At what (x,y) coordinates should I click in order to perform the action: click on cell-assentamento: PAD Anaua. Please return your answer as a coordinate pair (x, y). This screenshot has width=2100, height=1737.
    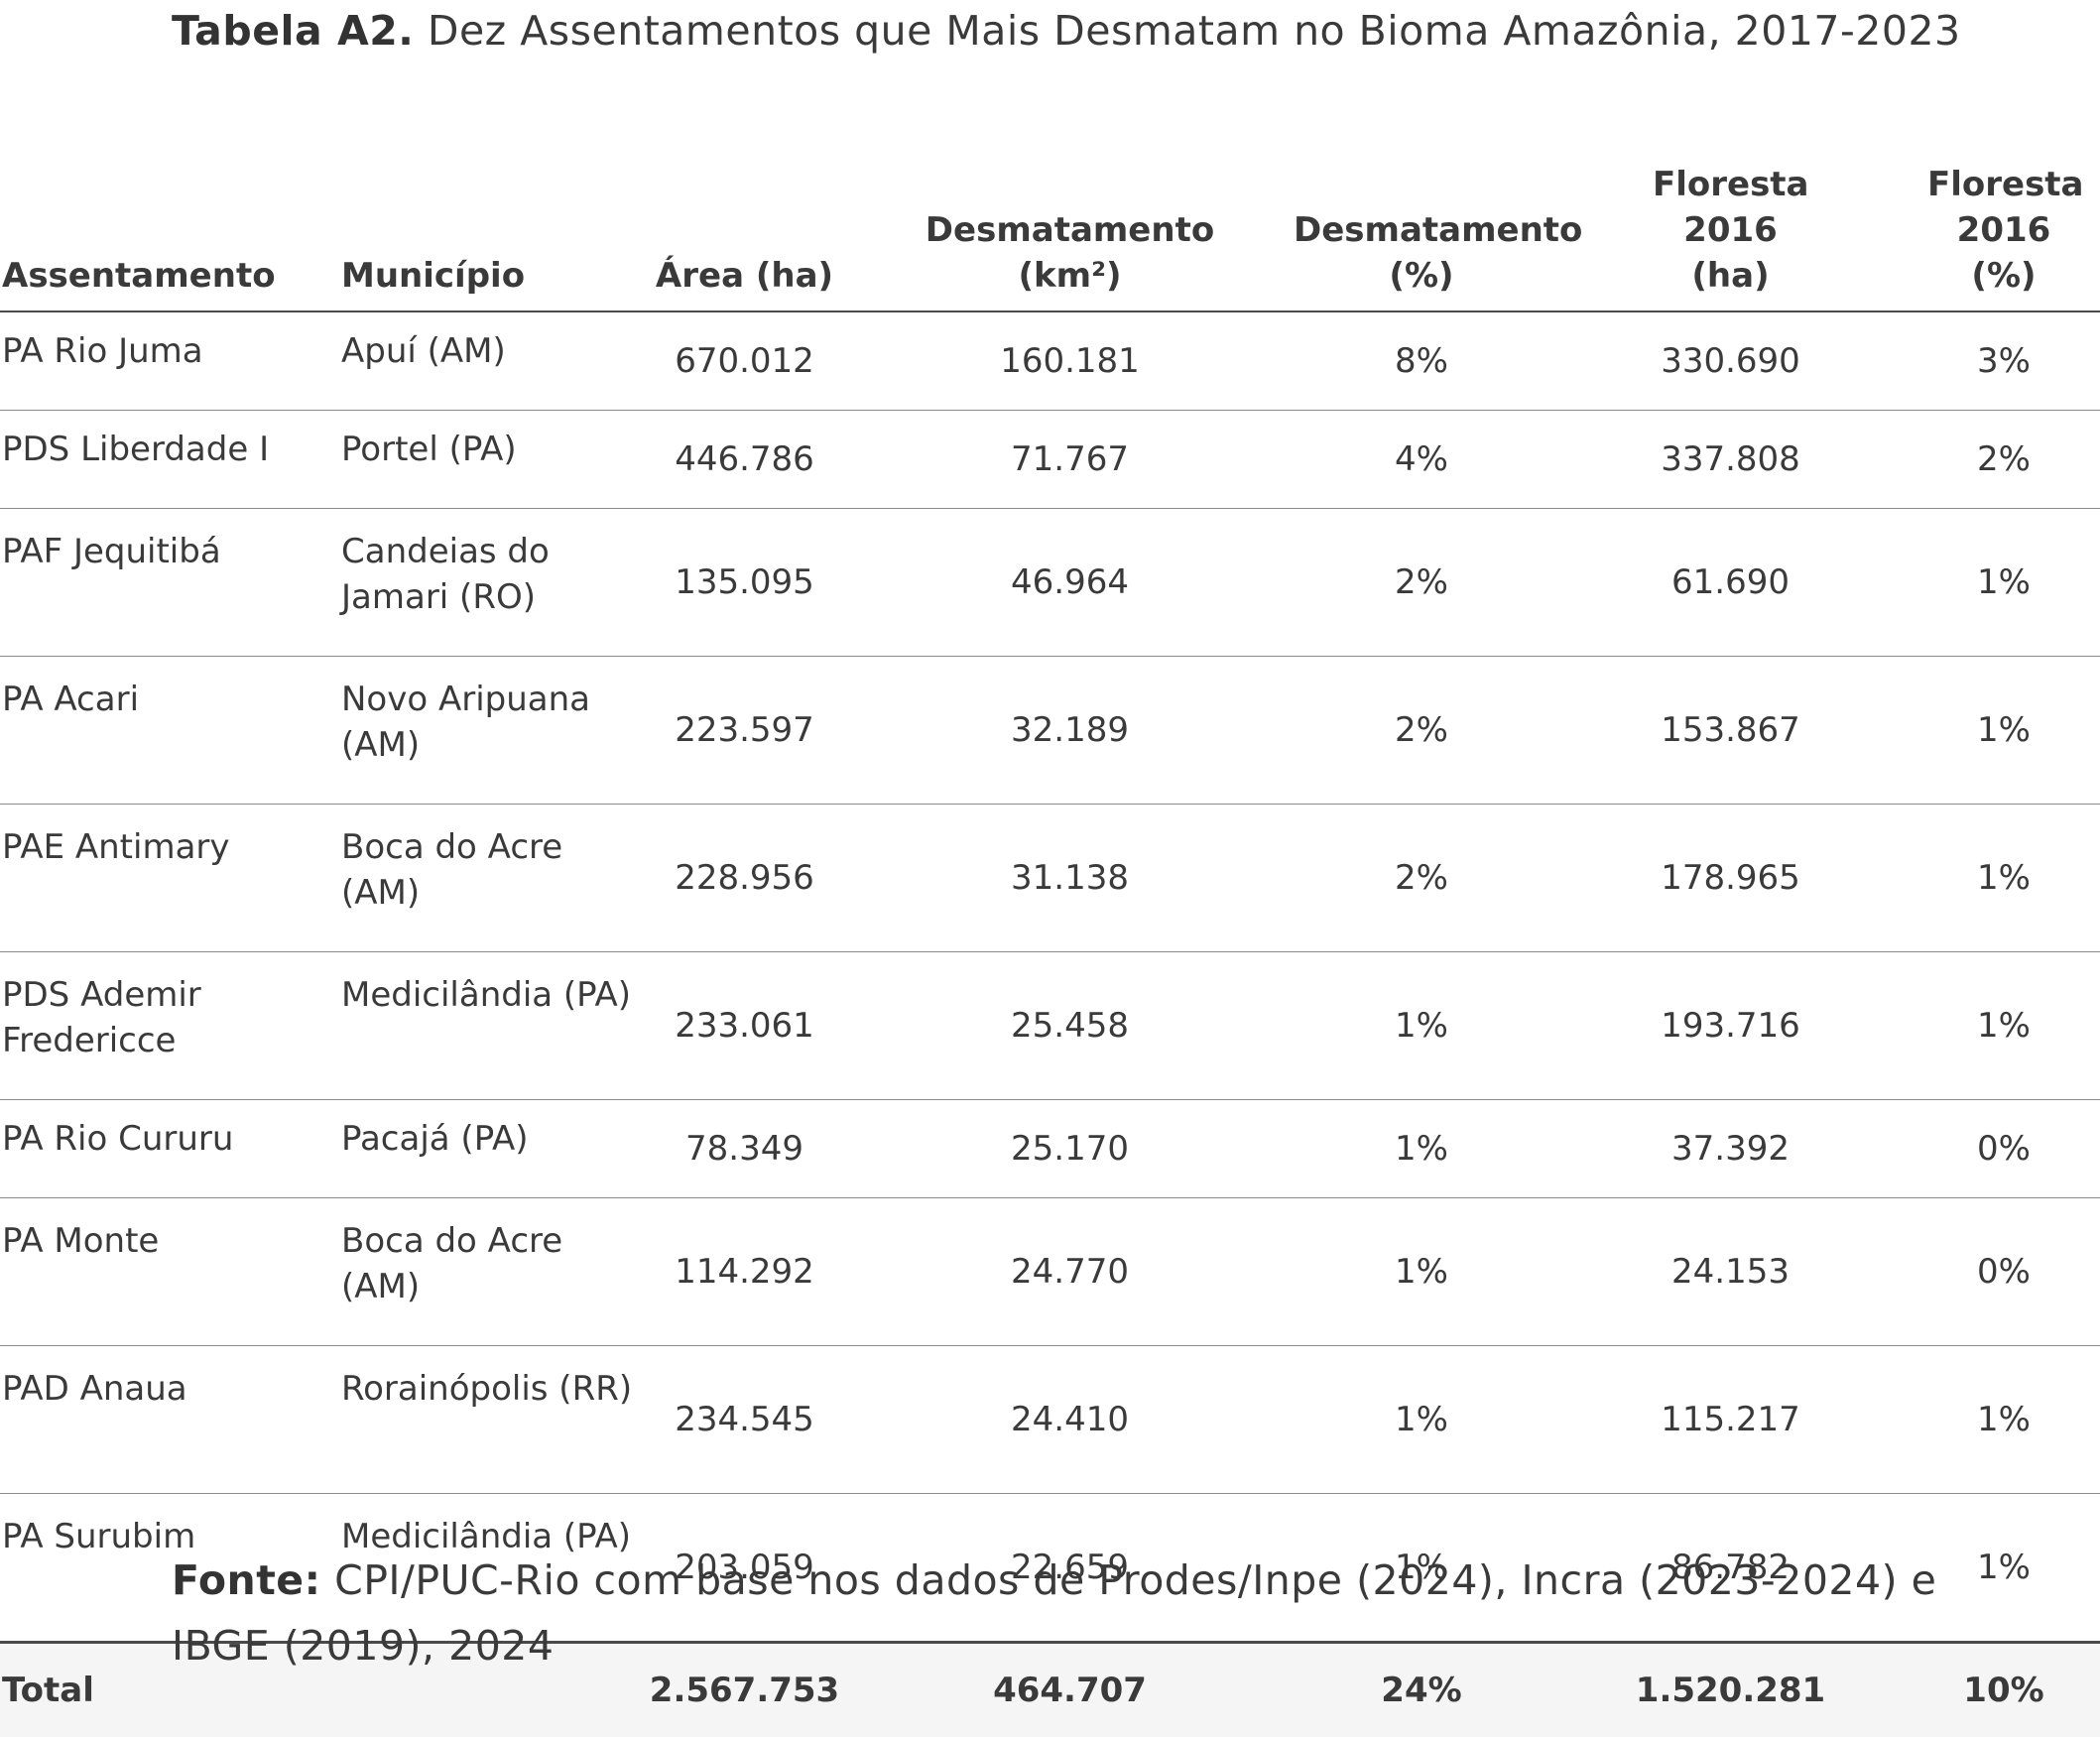
    Looking at the image, I should click on (170, 1420).